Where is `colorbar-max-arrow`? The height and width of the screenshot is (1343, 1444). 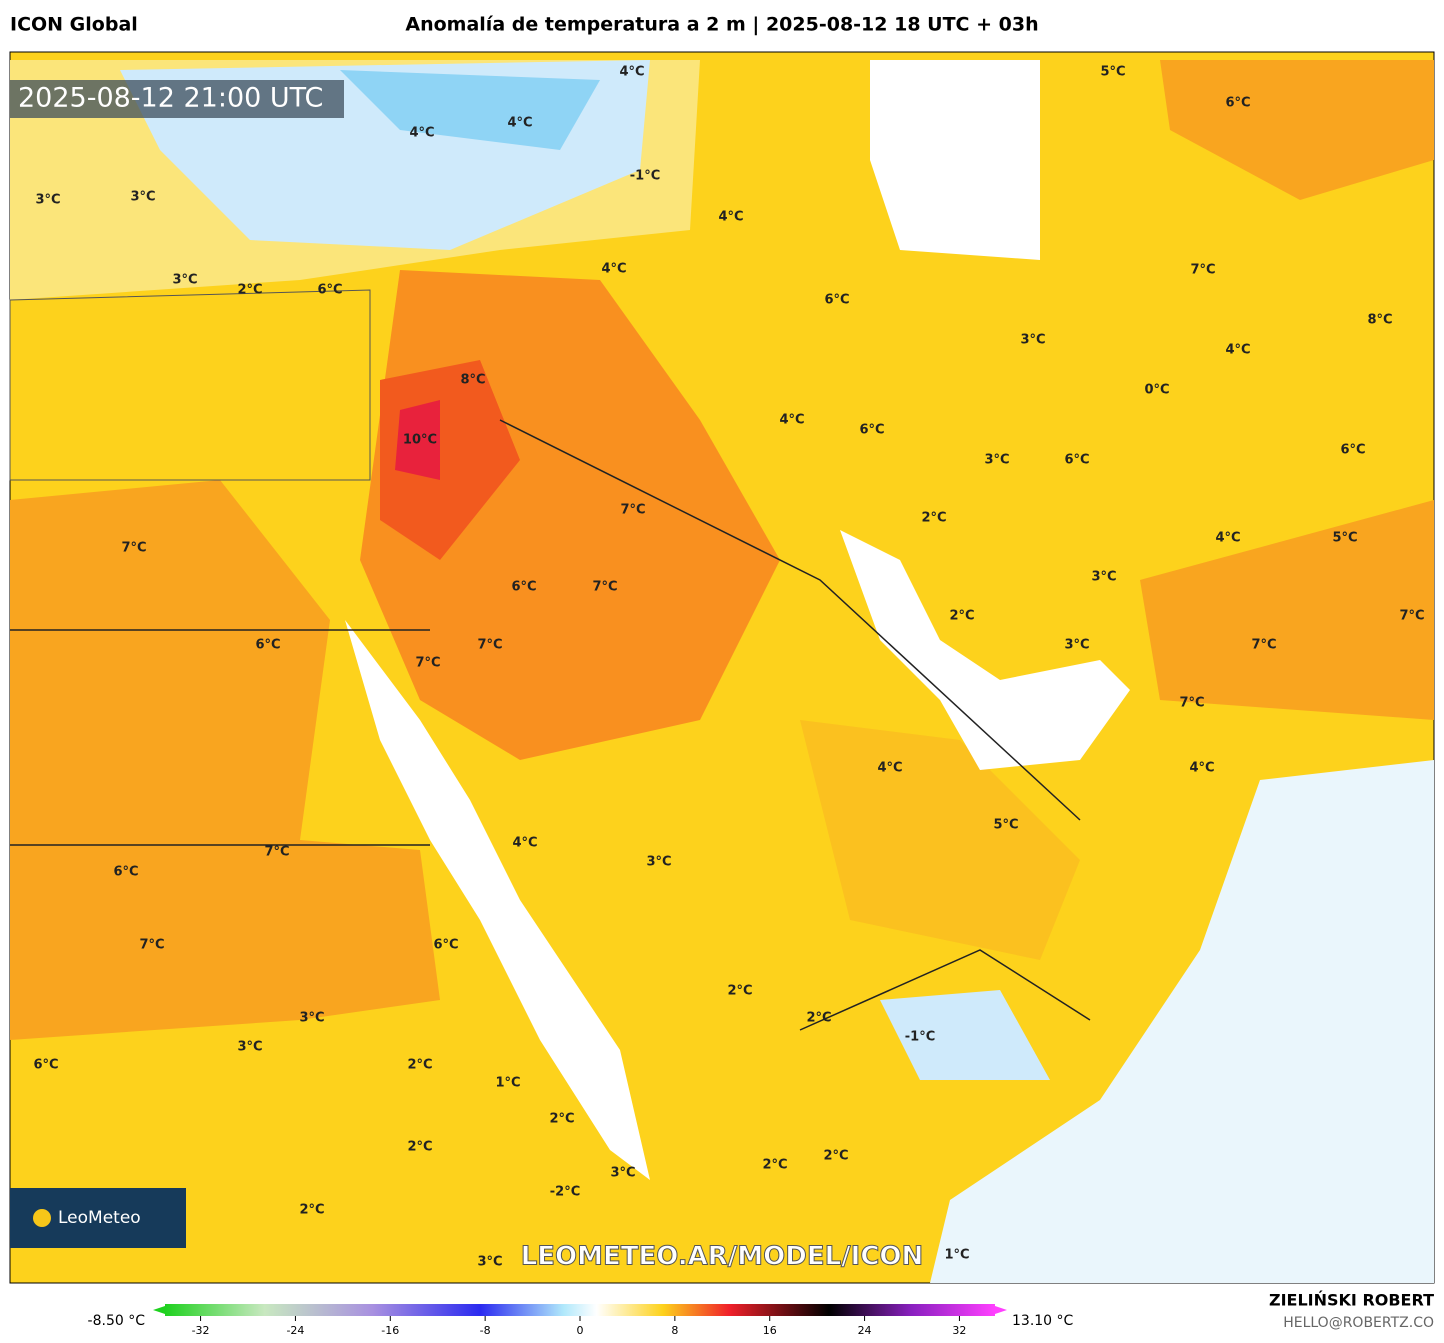
colorbar-max-arrow is located at coordinates (1001, 1310).